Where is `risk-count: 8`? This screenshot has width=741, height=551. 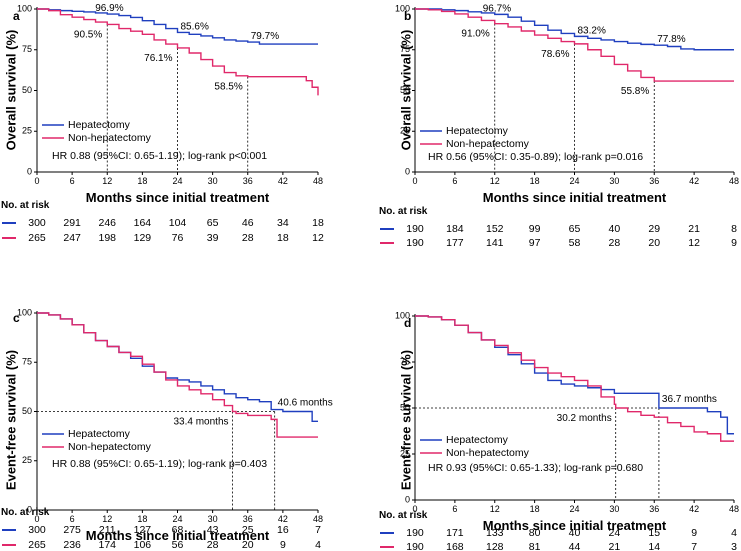 risk-count: 8 is located at coordinates (734, 229).